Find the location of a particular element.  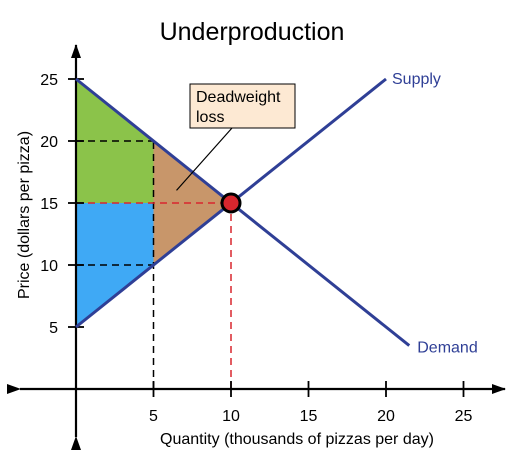

chart-title: Underproduction is located at coordinates (252, 32).